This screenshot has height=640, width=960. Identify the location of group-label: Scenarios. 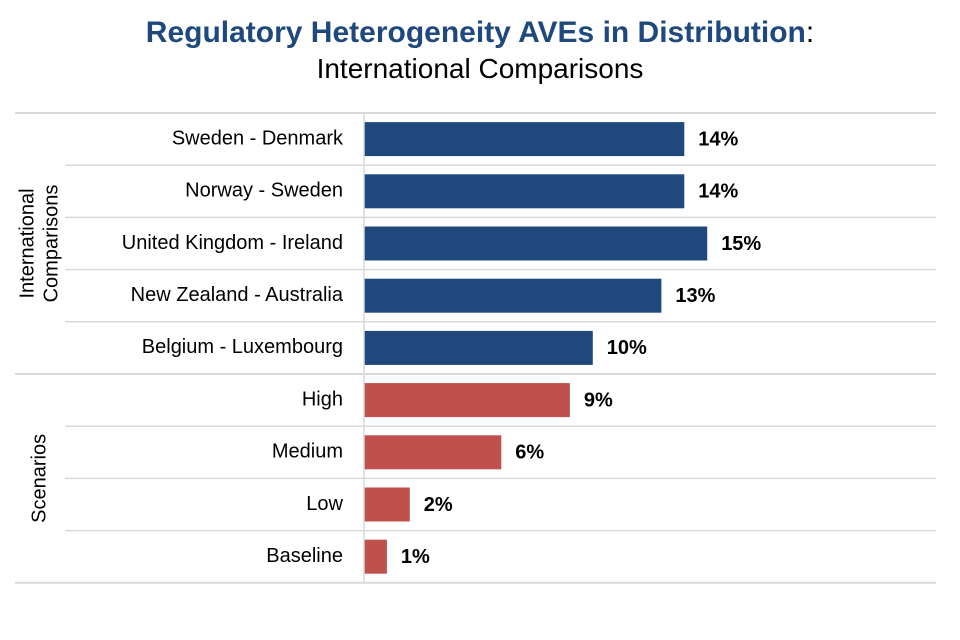
(39, 478).